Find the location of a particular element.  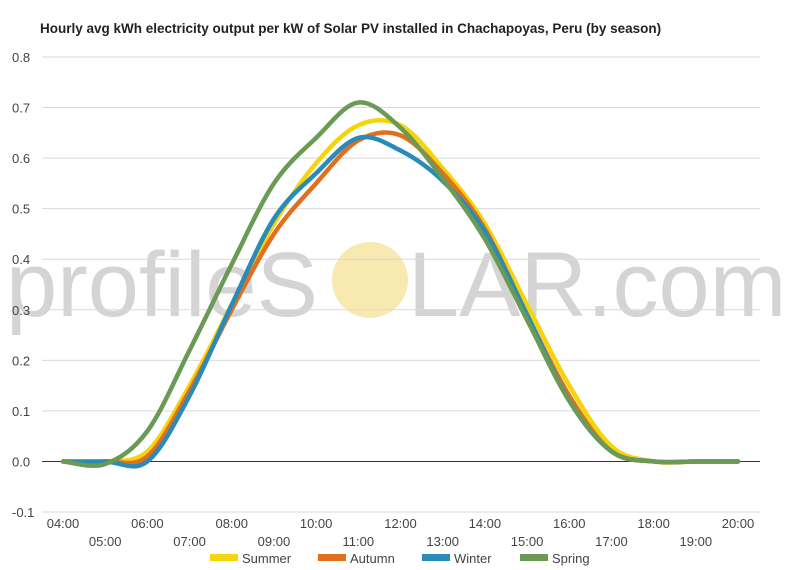

legend-label-winter: Winter is located at coordinates (473, 558).